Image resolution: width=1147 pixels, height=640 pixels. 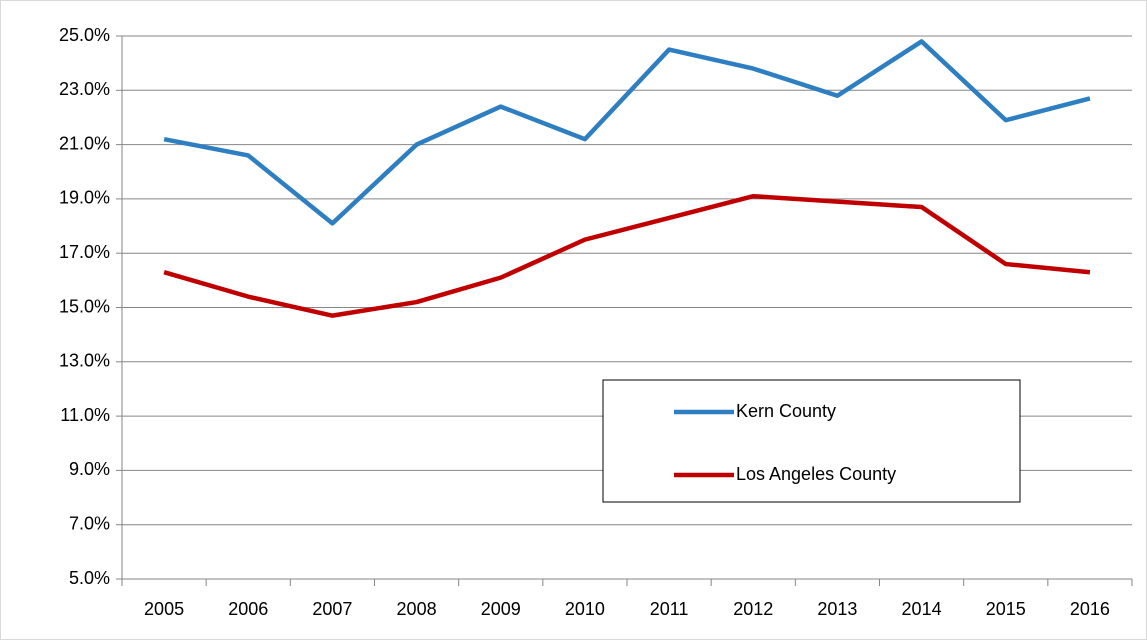 What do you see at coordinates (84, 252) in the screenshot?
I see `y-tick-label: 17.0%` at bounding box center [84, 252].